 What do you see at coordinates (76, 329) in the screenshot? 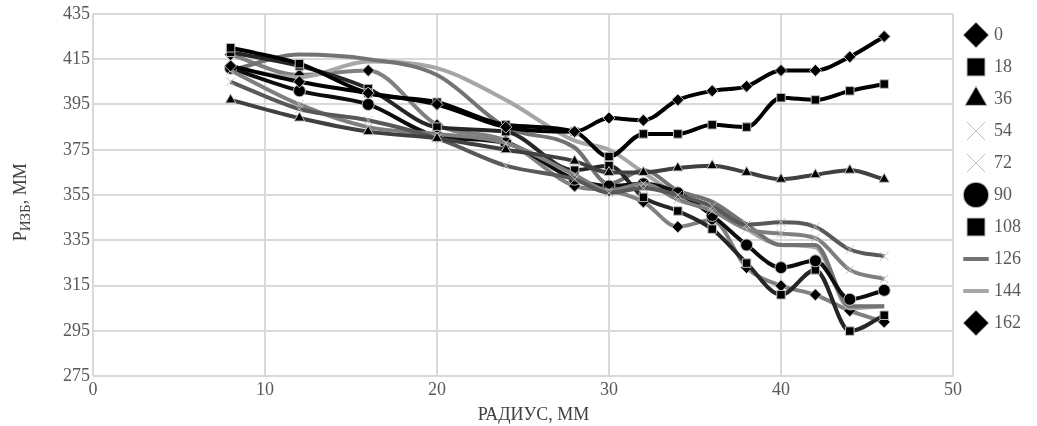
I see `y-tick-label: 295` at bounding box center [76, 329].